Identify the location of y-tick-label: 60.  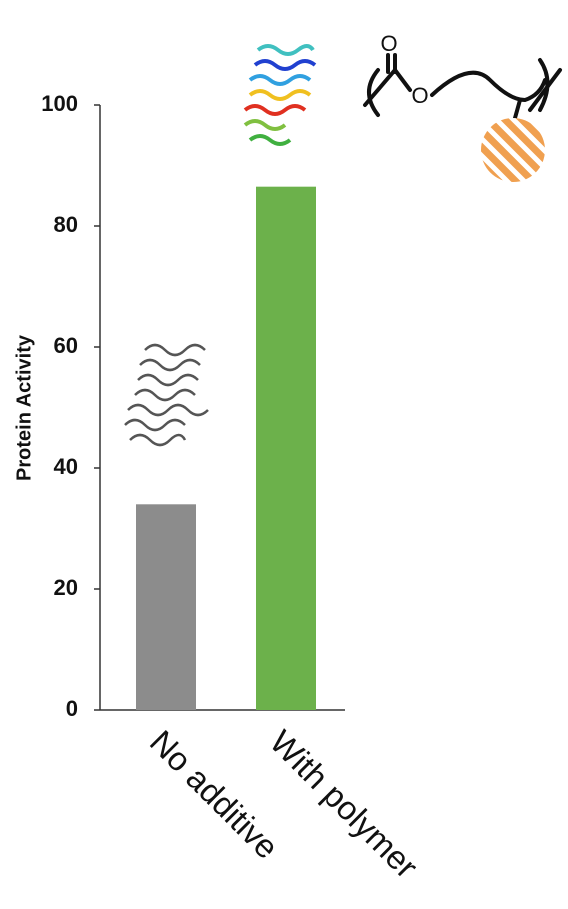
(66, 345).